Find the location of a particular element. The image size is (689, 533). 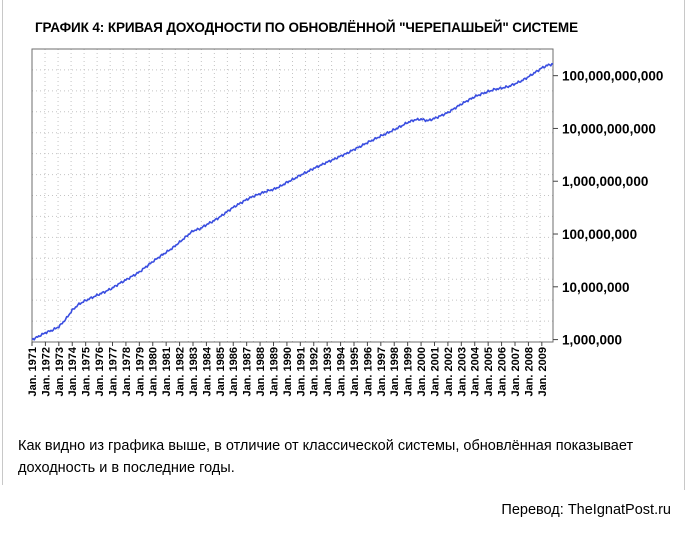

x-tick-label: Jan. 1990 is located at coordinates (288, 372).